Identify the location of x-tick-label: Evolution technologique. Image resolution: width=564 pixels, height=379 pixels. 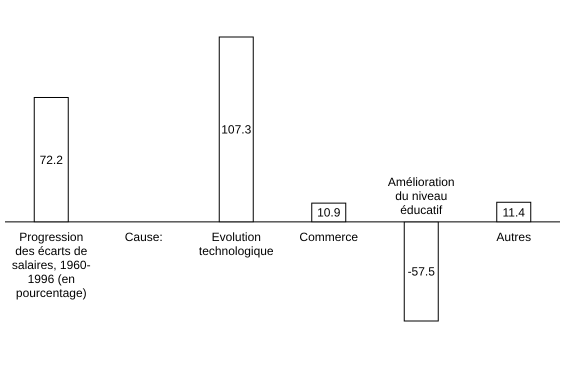
(236, 244).